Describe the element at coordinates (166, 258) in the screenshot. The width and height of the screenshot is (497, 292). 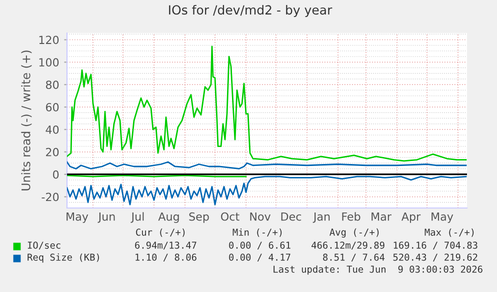
I see `text: 1.10 / 8.06` at that location.